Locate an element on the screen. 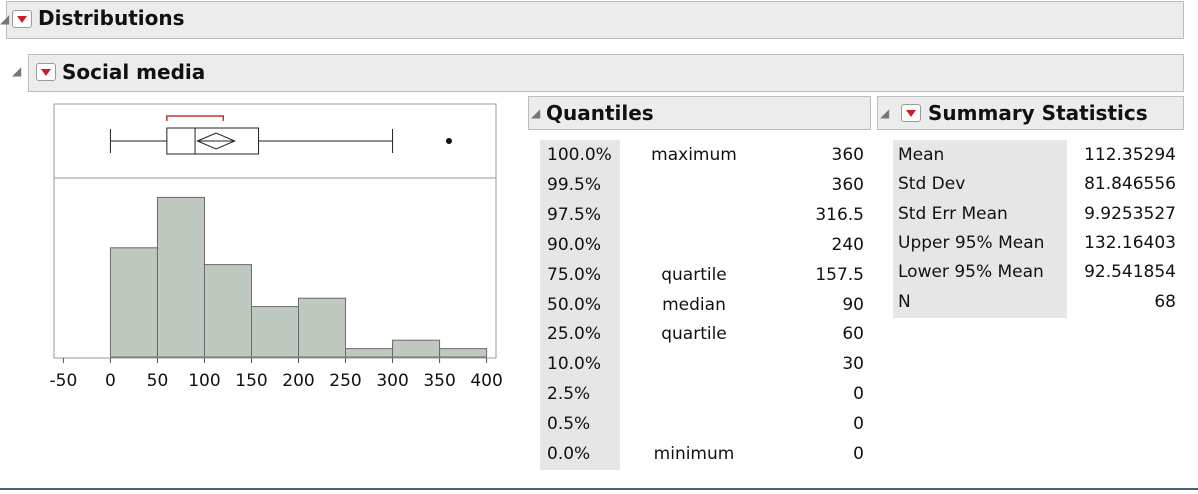  social-media-title: Social media is located at coordinates (134, 72).